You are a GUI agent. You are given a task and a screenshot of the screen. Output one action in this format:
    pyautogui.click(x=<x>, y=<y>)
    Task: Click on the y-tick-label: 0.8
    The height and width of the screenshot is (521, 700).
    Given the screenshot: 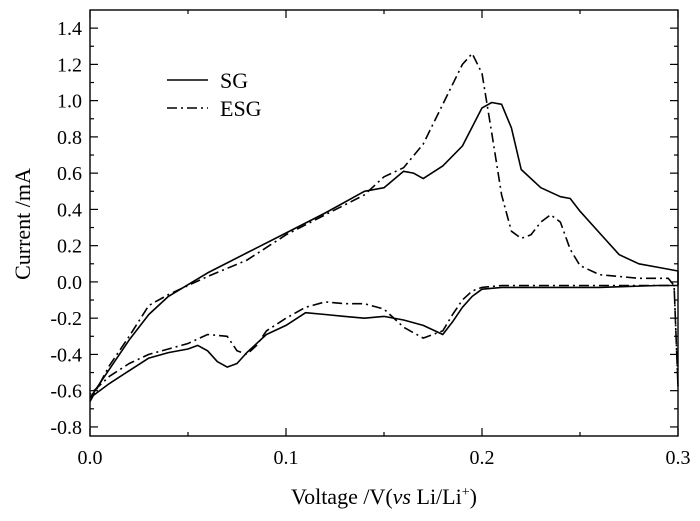 What is the action you would take?
    pyautogui.click(x=69, y=138)
    